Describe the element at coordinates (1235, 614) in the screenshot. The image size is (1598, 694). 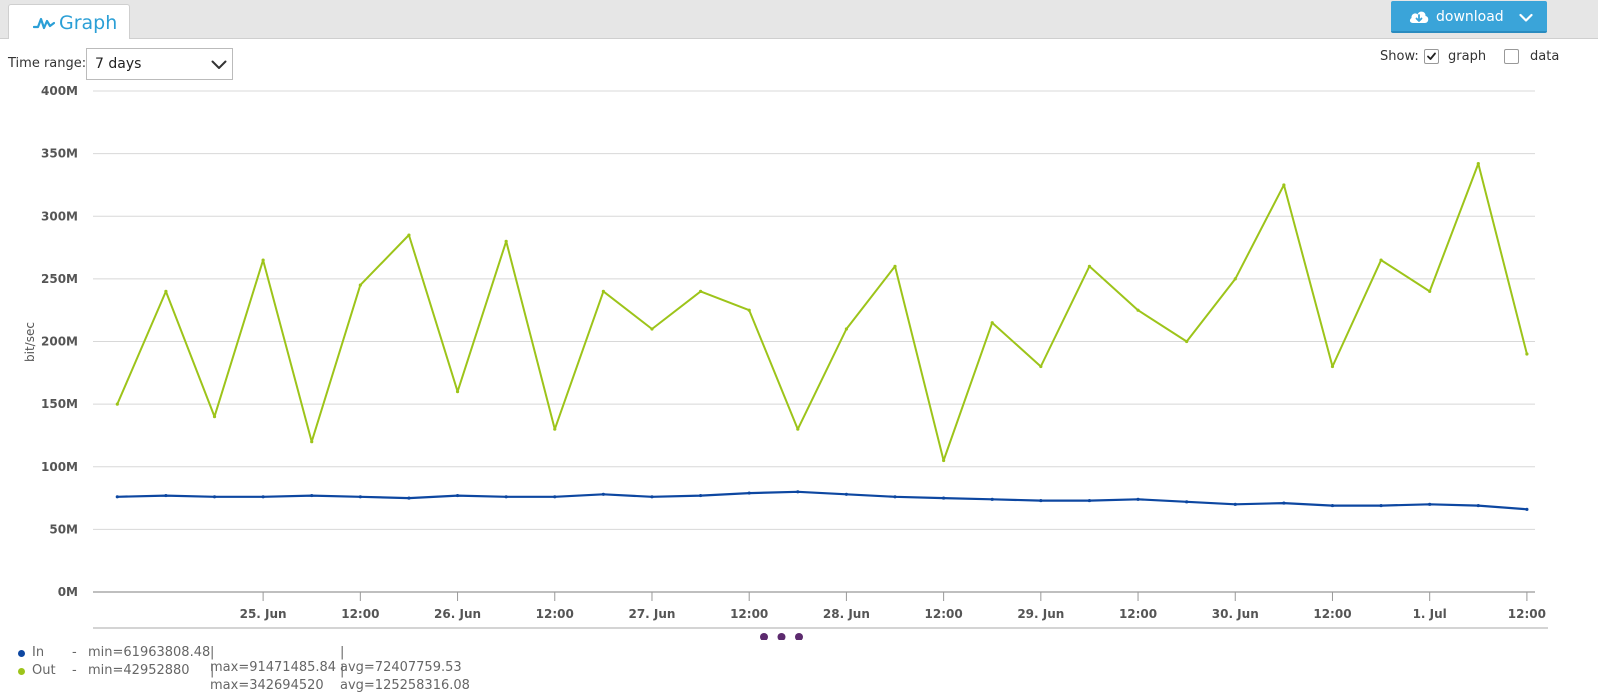
I see `x-tick-label: 30. Jun` at that location.